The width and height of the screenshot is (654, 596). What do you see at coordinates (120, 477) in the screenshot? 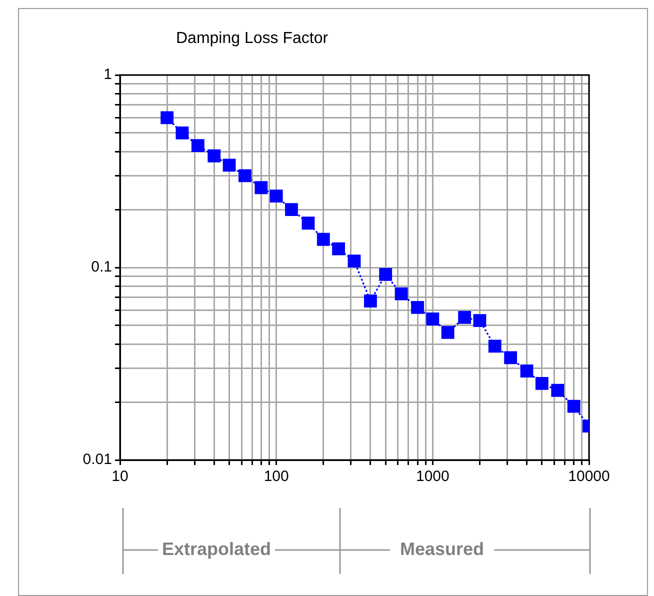
I see `x-tick-label: 10` at bounding box center [120, 477].